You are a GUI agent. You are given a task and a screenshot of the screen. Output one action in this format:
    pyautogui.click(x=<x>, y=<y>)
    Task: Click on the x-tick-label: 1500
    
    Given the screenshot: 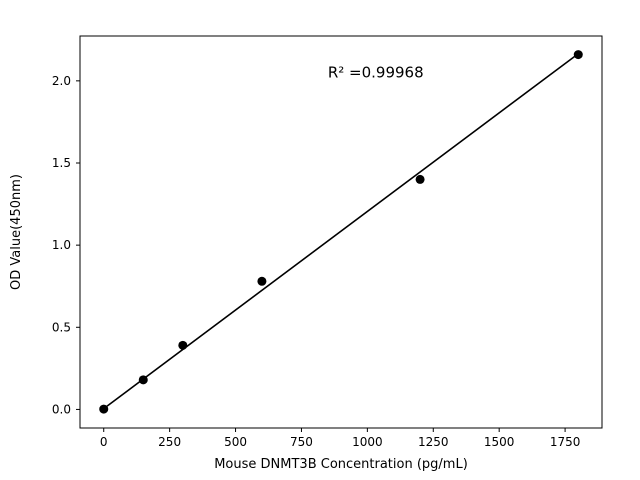 What is the action you would take?
    pyautogui.click(x=499, y=442)
    